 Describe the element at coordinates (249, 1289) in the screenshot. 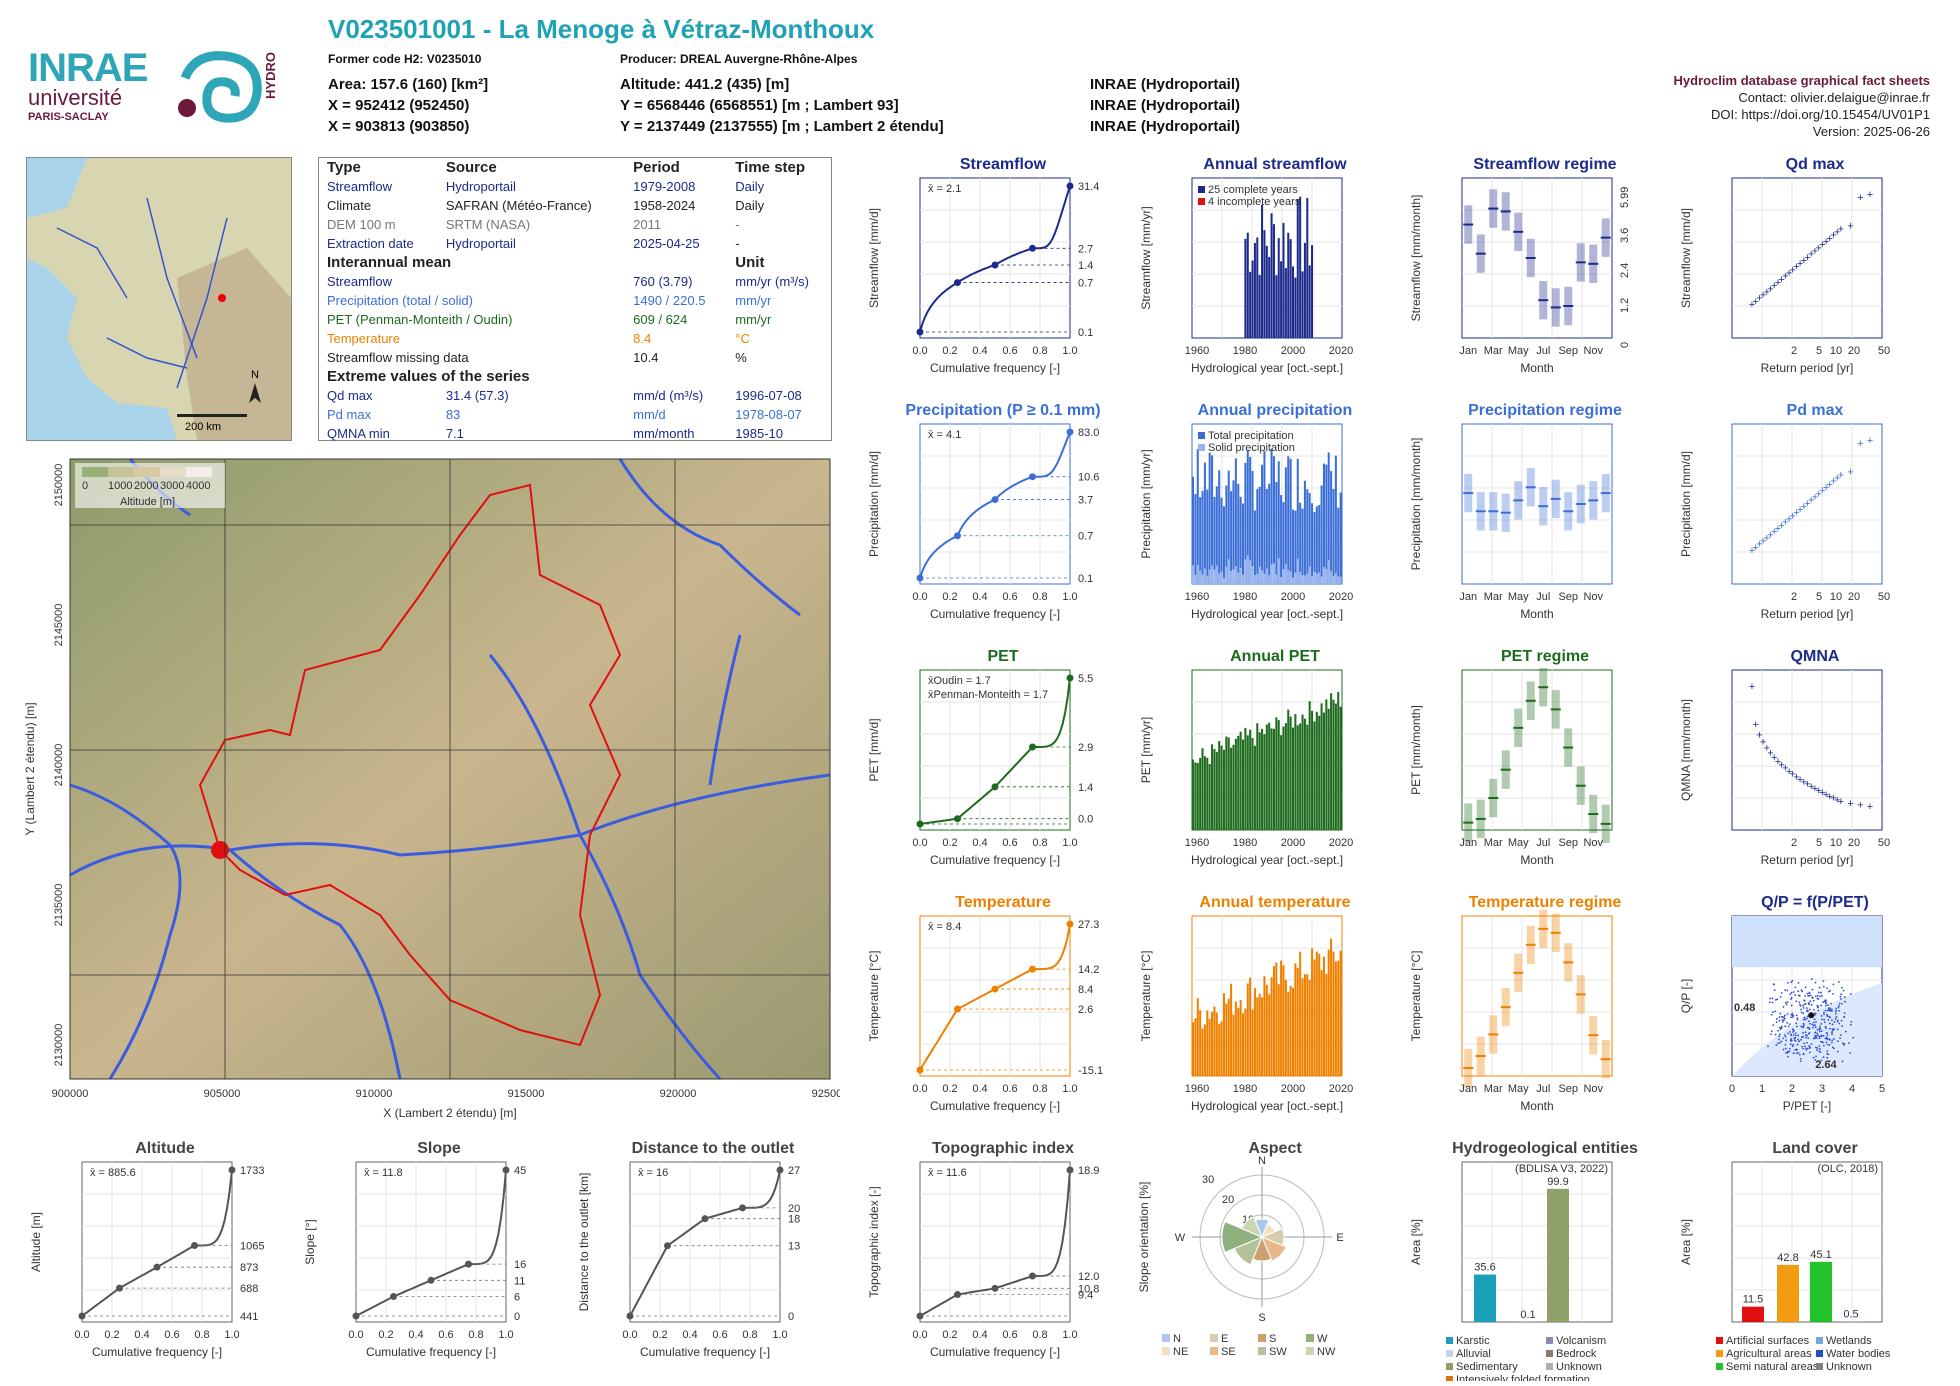

I see `quantile-label: 688` at that location.